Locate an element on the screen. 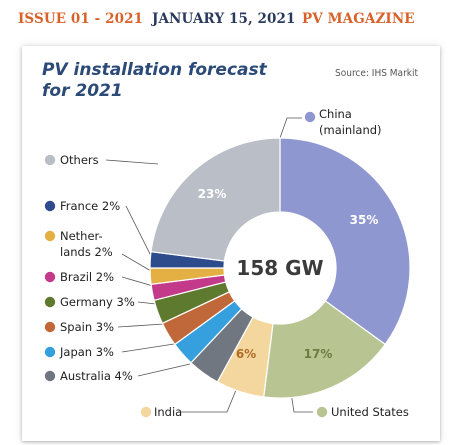 This screenshot has height=445, width=453. slice-united-states is located at coordinates (325, 349).